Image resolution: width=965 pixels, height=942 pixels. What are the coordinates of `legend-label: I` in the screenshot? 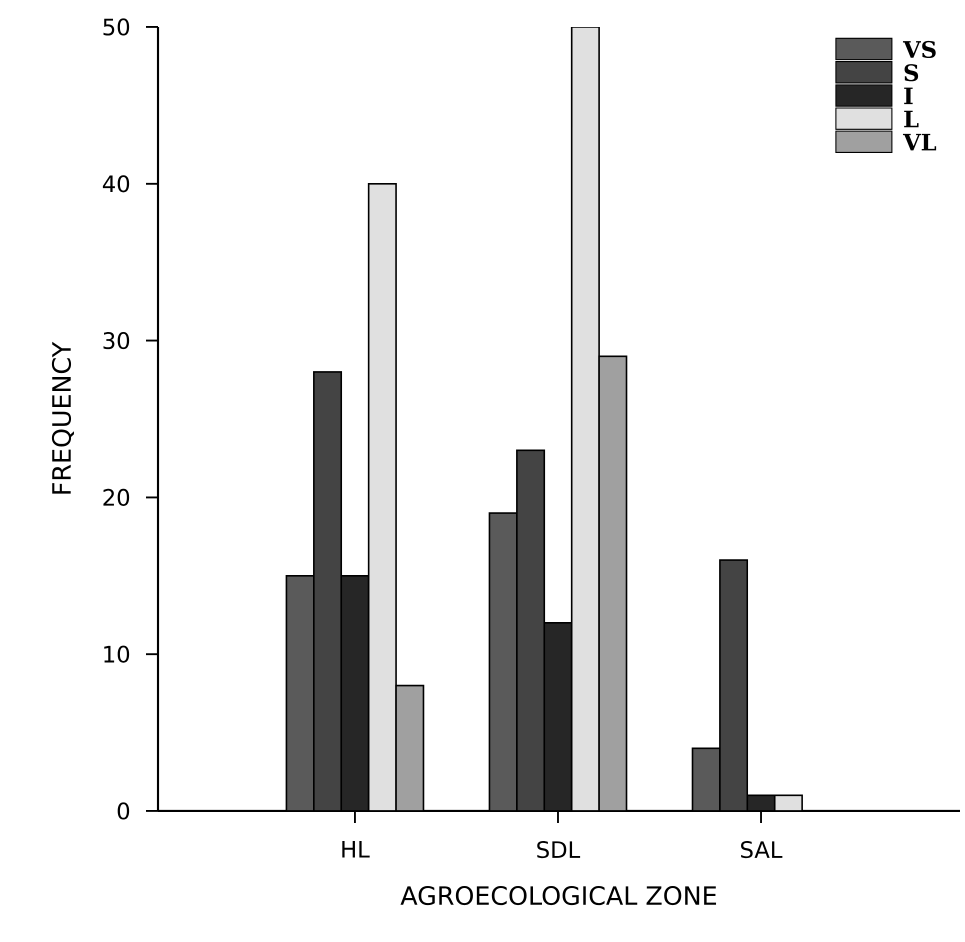 It's located at (908, 96).